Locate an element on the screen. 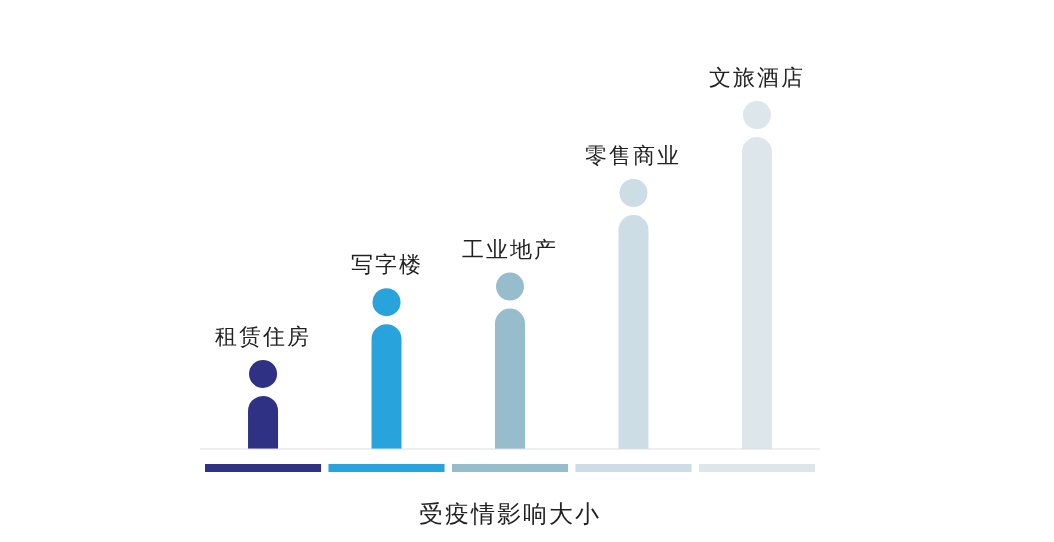 The height and width of the screenshot is (542, 1054). x-tick-label: 工业地产 is located at coordinates (510, 249).